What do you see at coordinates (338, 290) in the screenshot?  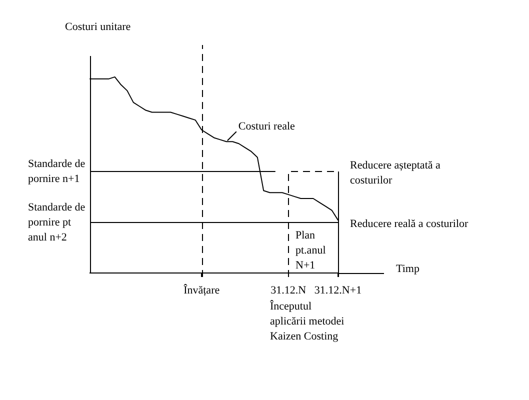 I see `x-tick-label: 31.12.N+1` at bounding box center [338, 290].